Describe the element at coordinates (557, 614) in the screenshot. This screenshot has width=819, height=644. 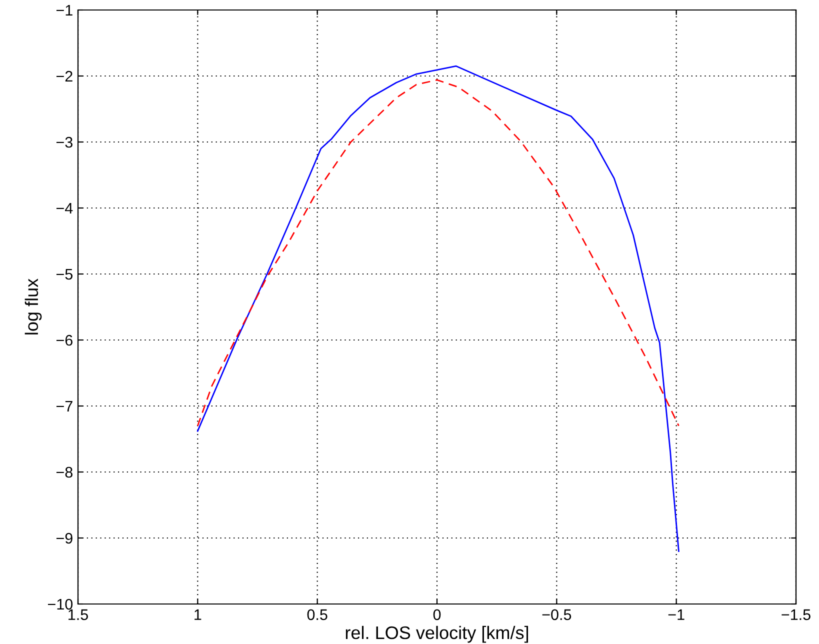
I see `x-tick-label: −0.5` at that location.